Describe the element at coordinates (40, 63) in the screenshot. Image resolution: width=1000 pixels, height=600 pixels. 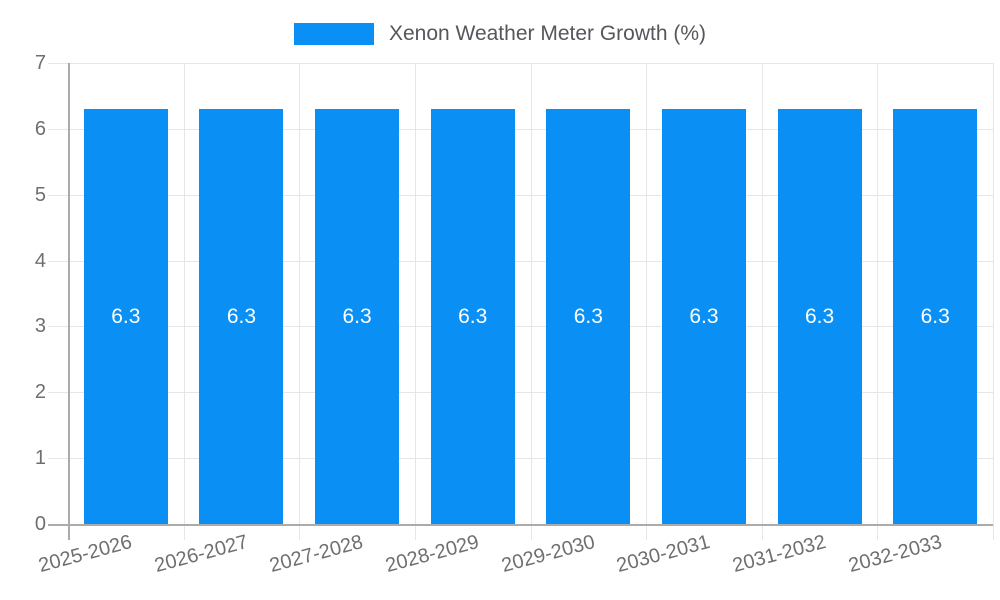
I see `y-axis-tick-label: 7` at that location.